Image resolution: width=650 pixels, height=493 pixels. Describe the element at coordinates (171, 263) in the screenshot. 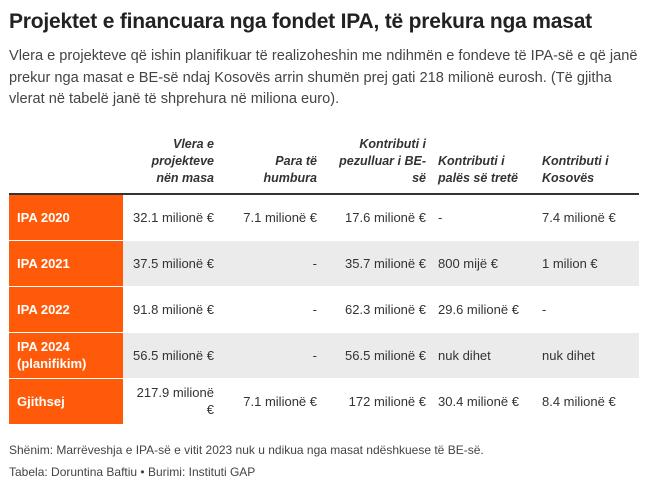

I see `cell-project-value: 37.5 milionë €` at that location.